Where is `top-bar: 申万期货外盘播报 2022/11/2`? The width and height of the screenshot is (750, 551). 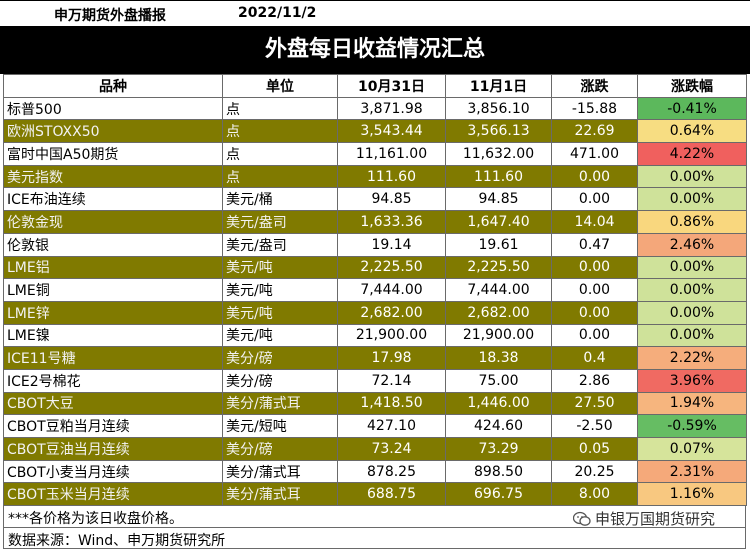 top-bar: 申万期货外盘播报 2022/11/2 is located at coordinates (375, 13).